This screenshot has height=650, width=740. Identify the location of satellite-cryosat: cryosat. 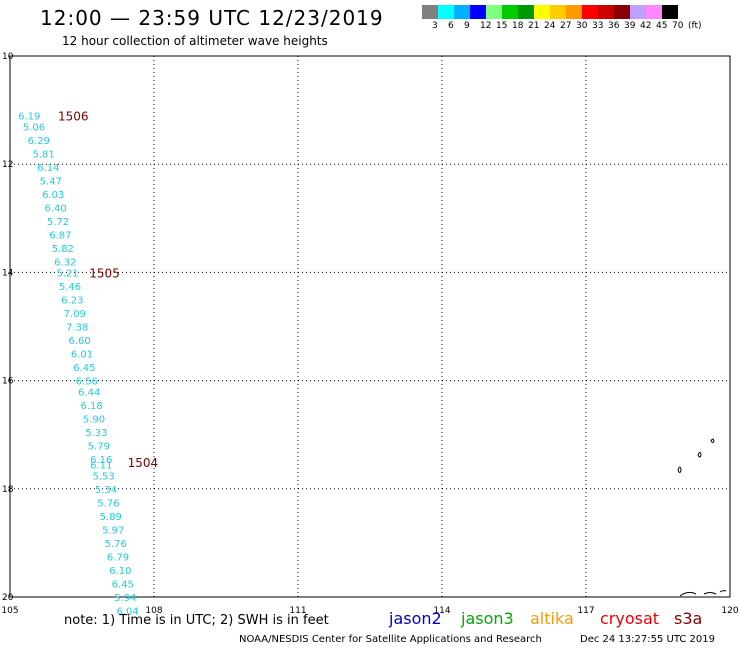
(630, 618).